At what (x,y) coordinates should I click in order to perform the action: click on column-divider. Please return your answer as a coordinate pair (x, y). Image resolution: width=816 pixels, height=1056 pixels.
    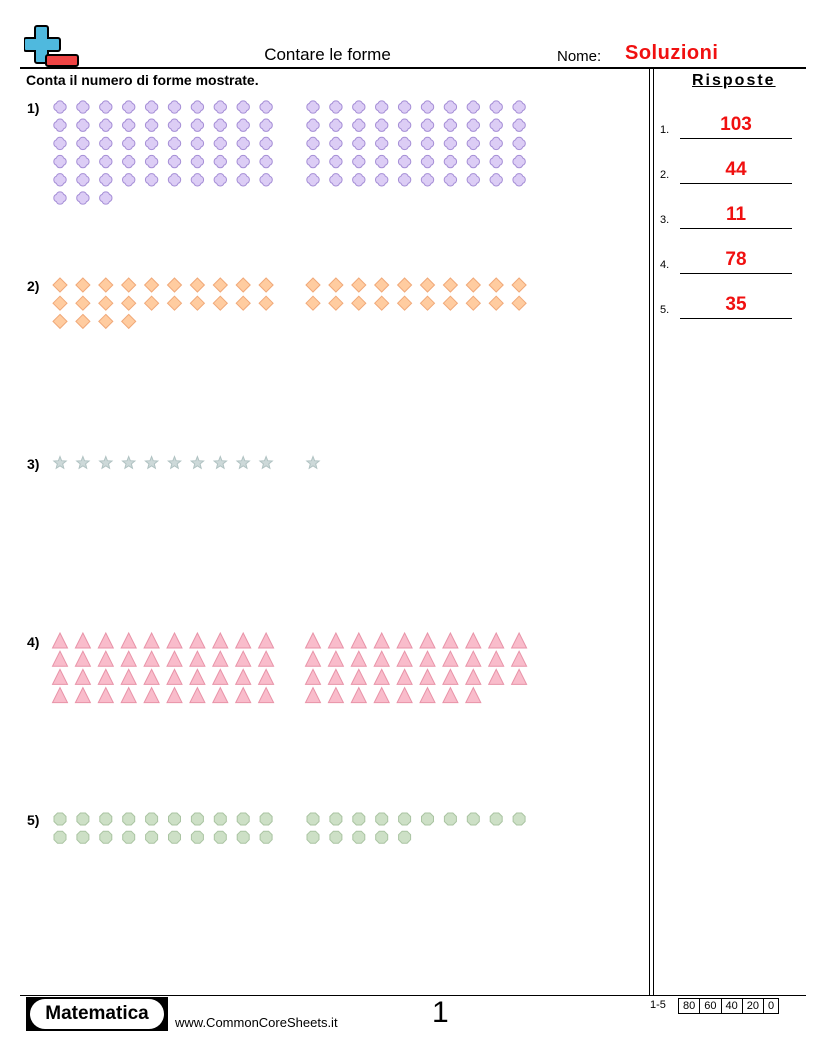
    Looking at the image, I should click on (649, 532).